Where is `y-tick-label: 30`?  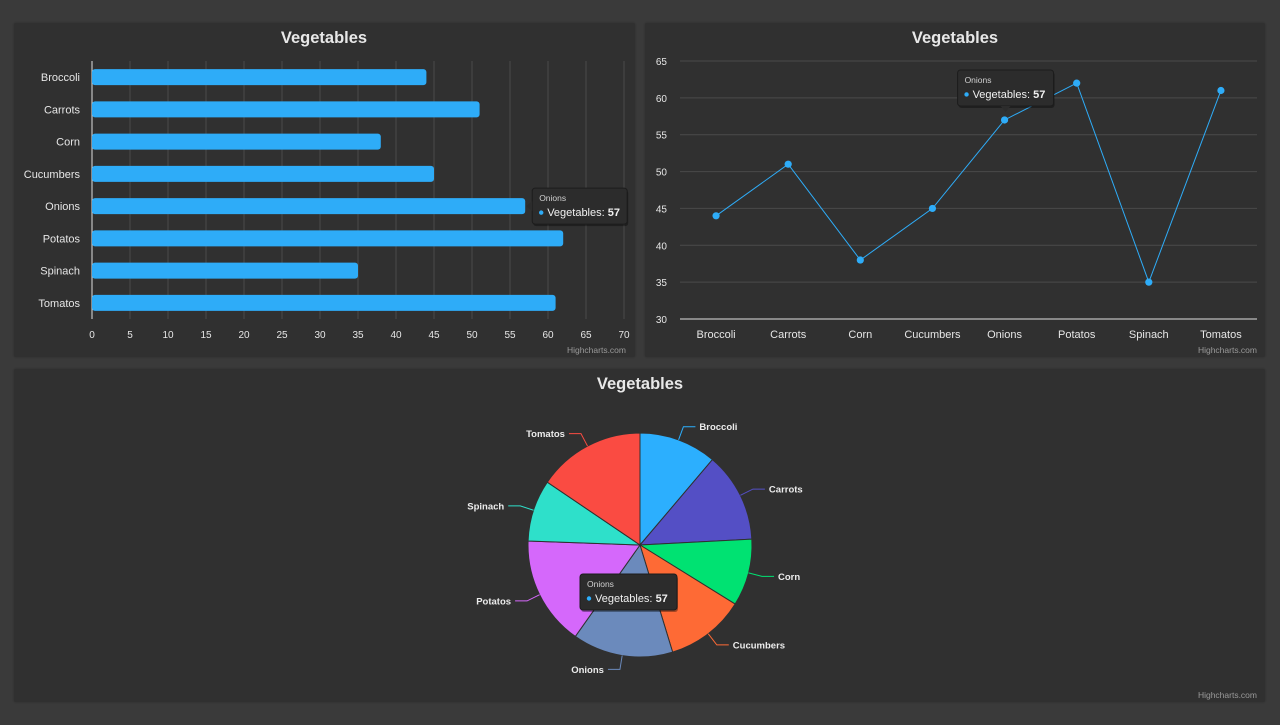 y-tick-label: 30 is located at coordinates (662, 320).